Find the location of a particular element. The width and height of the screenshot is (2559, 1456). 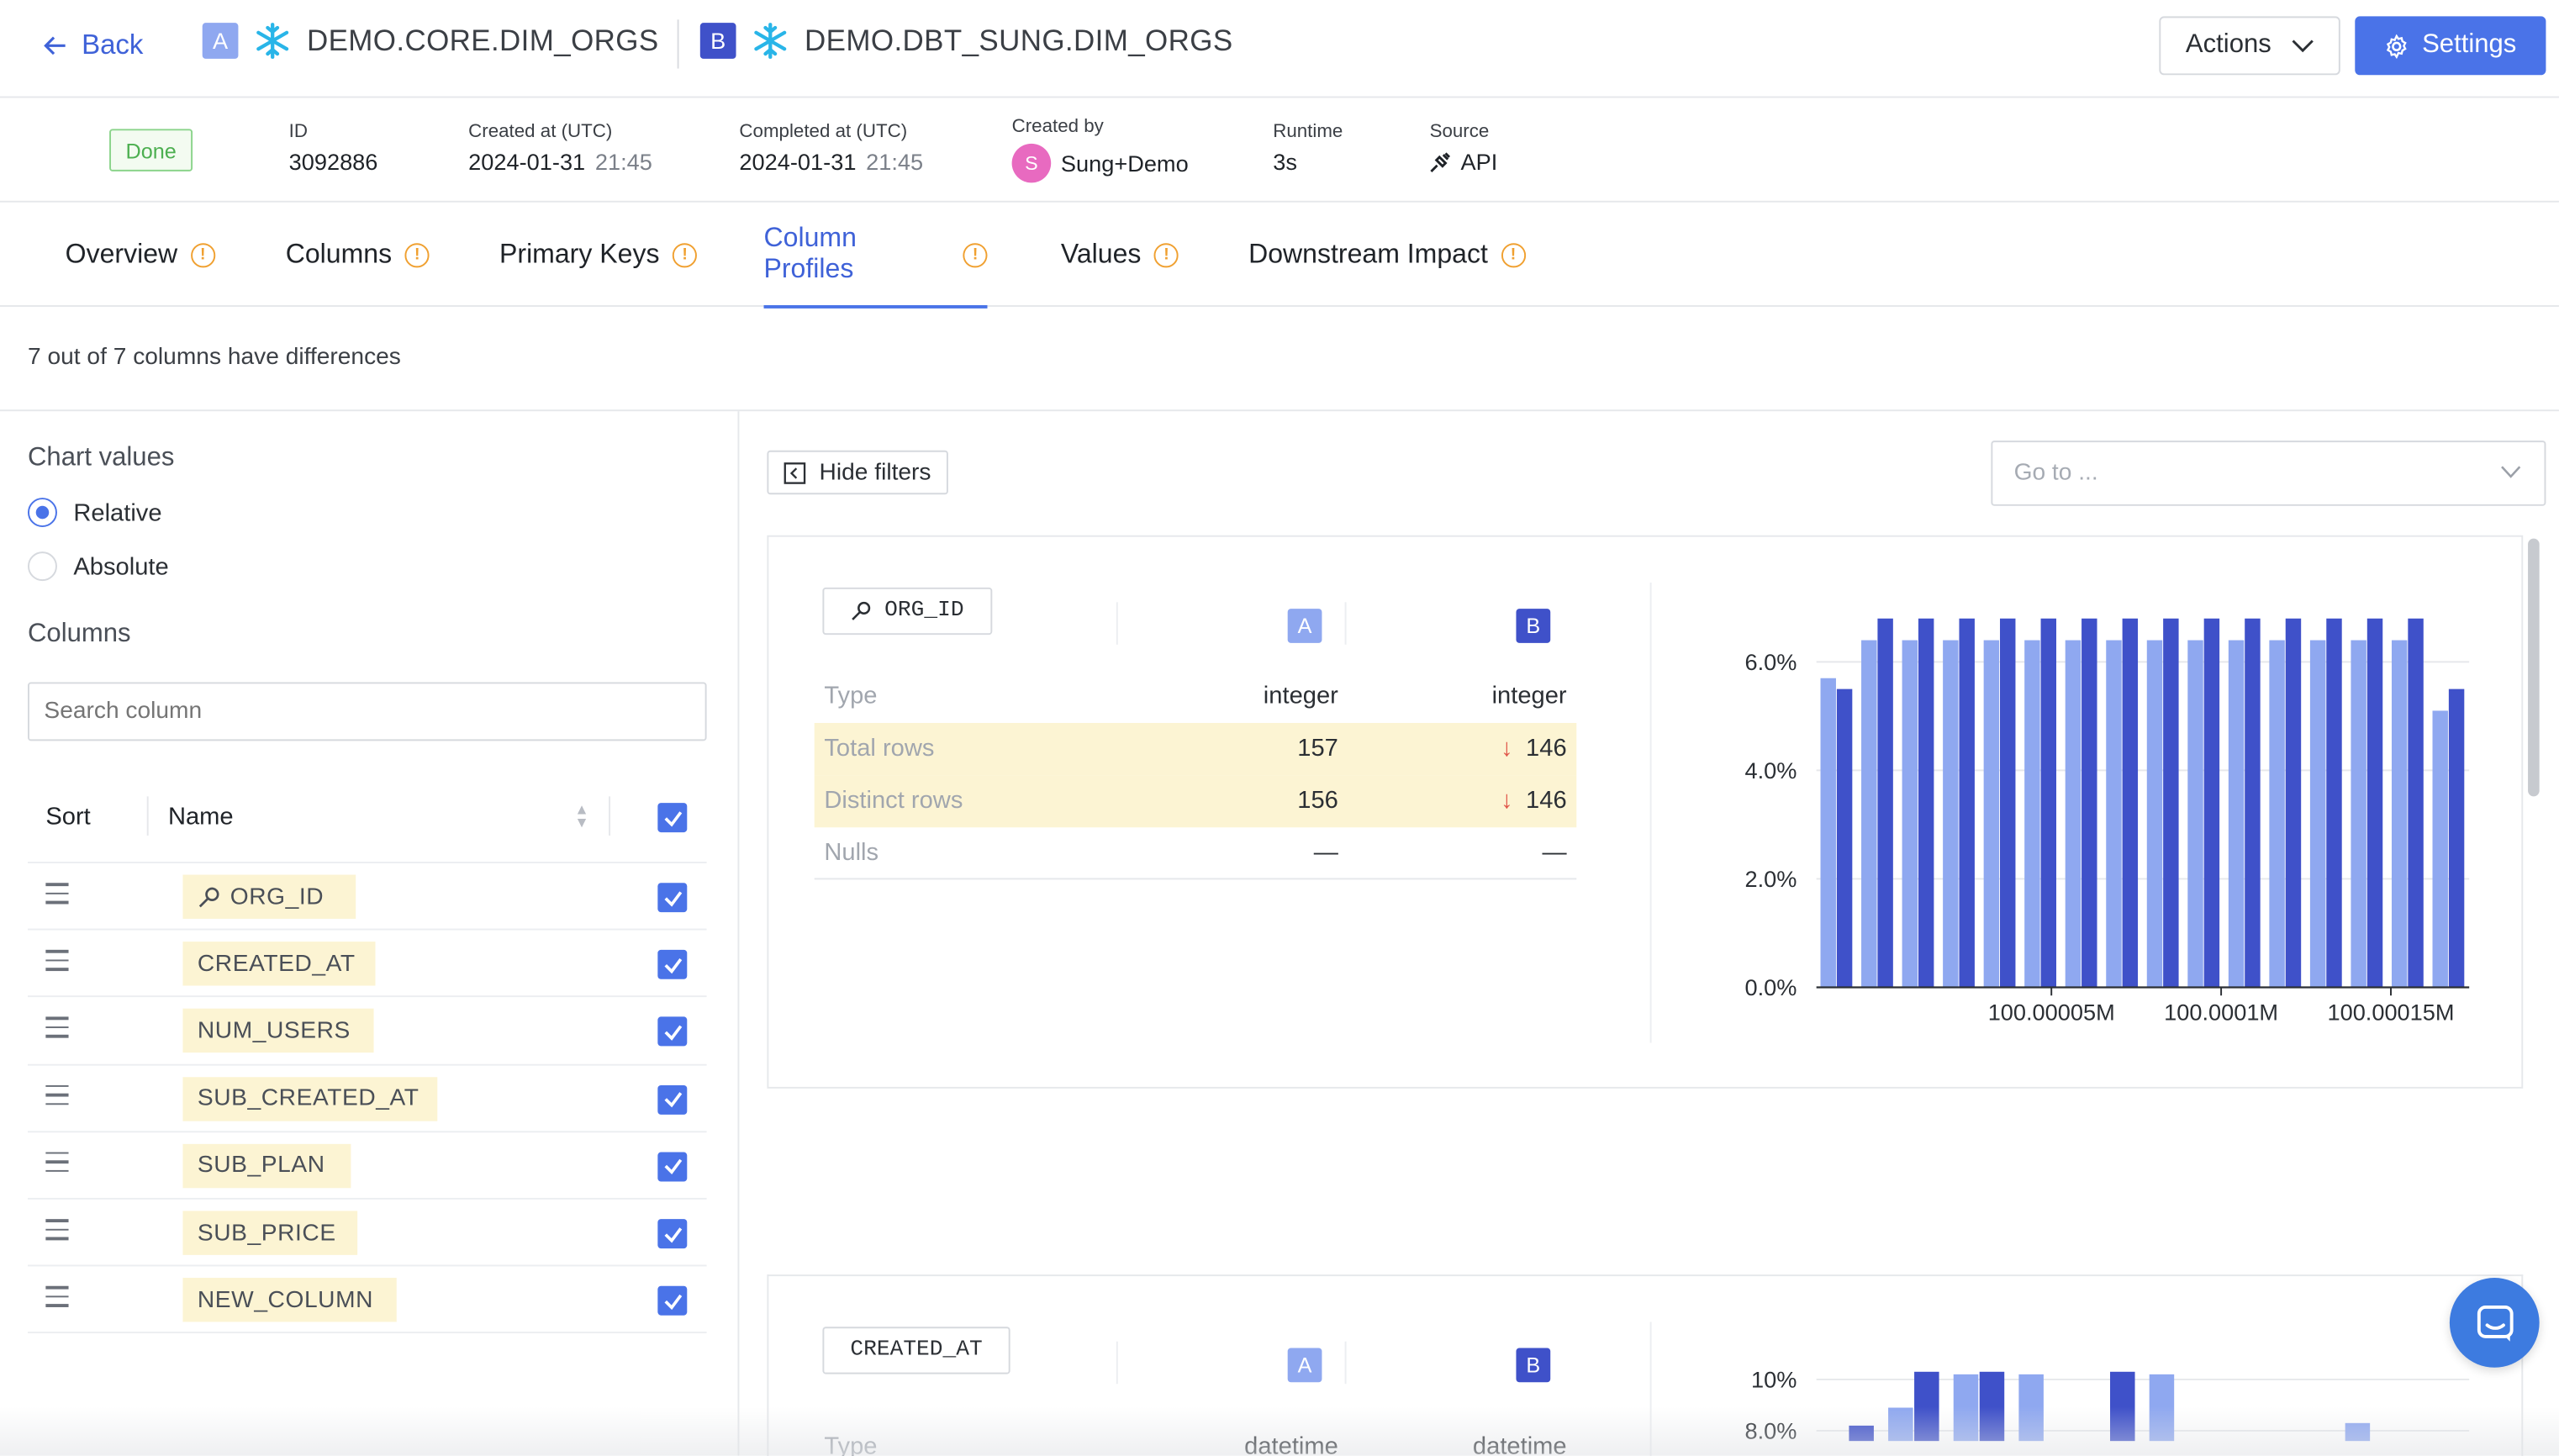

column-row: CREATED_AT is located at coordinates (368, 962).